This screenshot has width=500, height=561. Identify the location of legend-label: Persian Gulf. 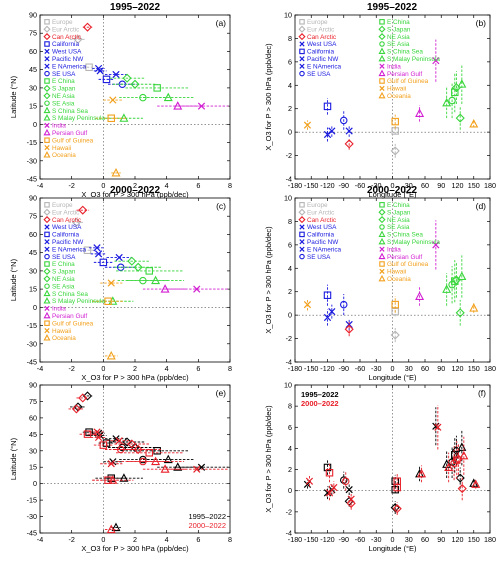
(69, 316).